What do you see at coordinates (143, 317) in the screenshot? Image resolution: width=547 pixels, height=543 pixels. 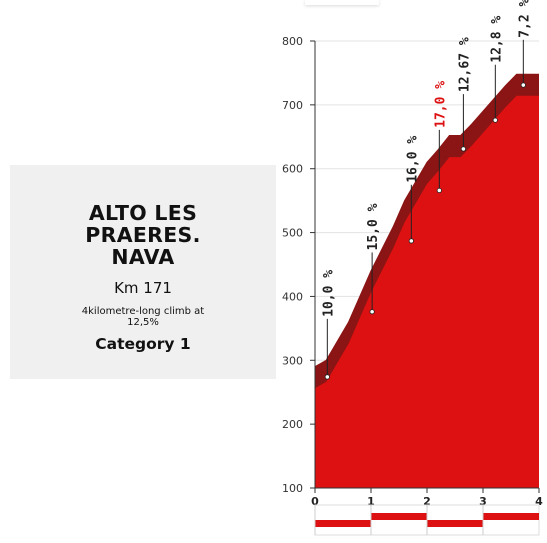 I see `climb-description: 4kilometre-long climb at 12,5%` at bounding box center [143, 317].